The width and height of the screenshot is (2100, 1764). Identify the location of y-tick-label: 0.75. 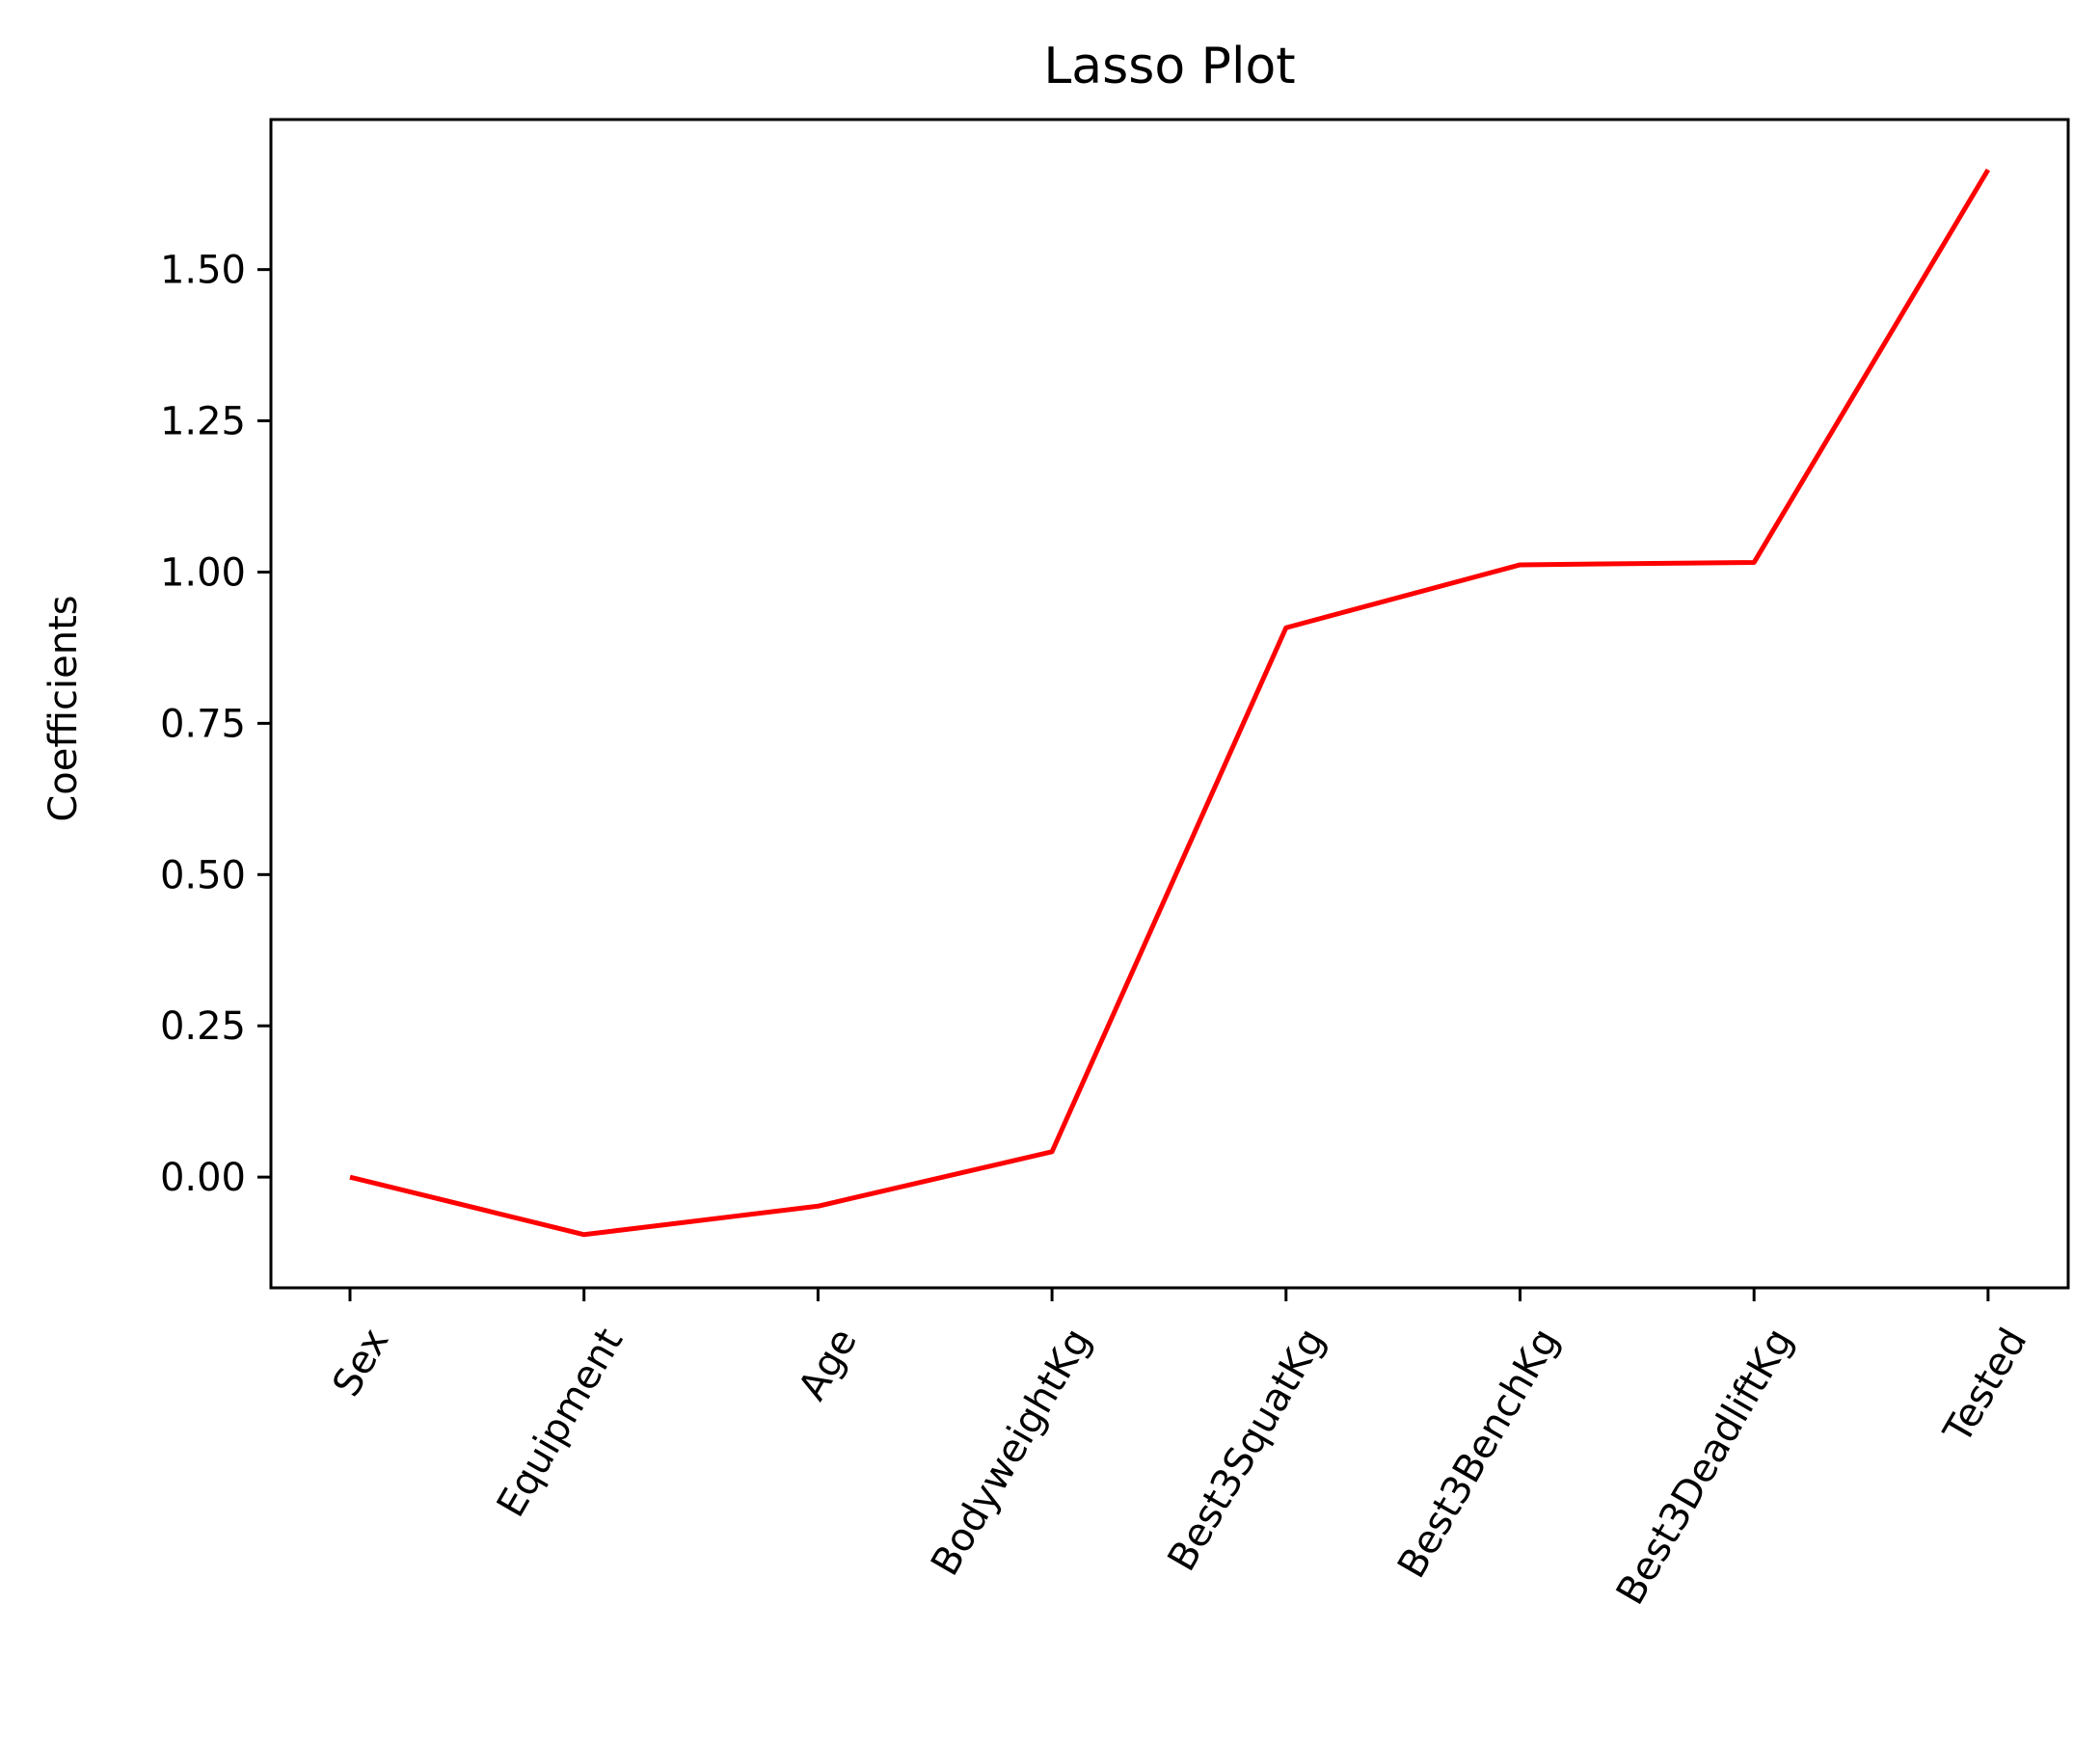
(203, 724).